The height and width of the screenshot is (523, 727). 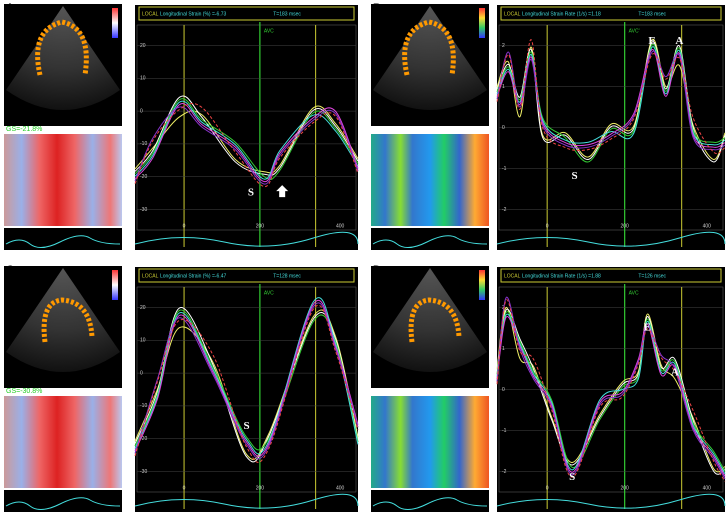 What do you see at coordinates (503, 46) in the screenshot?
I see `y-tick-label: 2` at bounding box center [503, 46].